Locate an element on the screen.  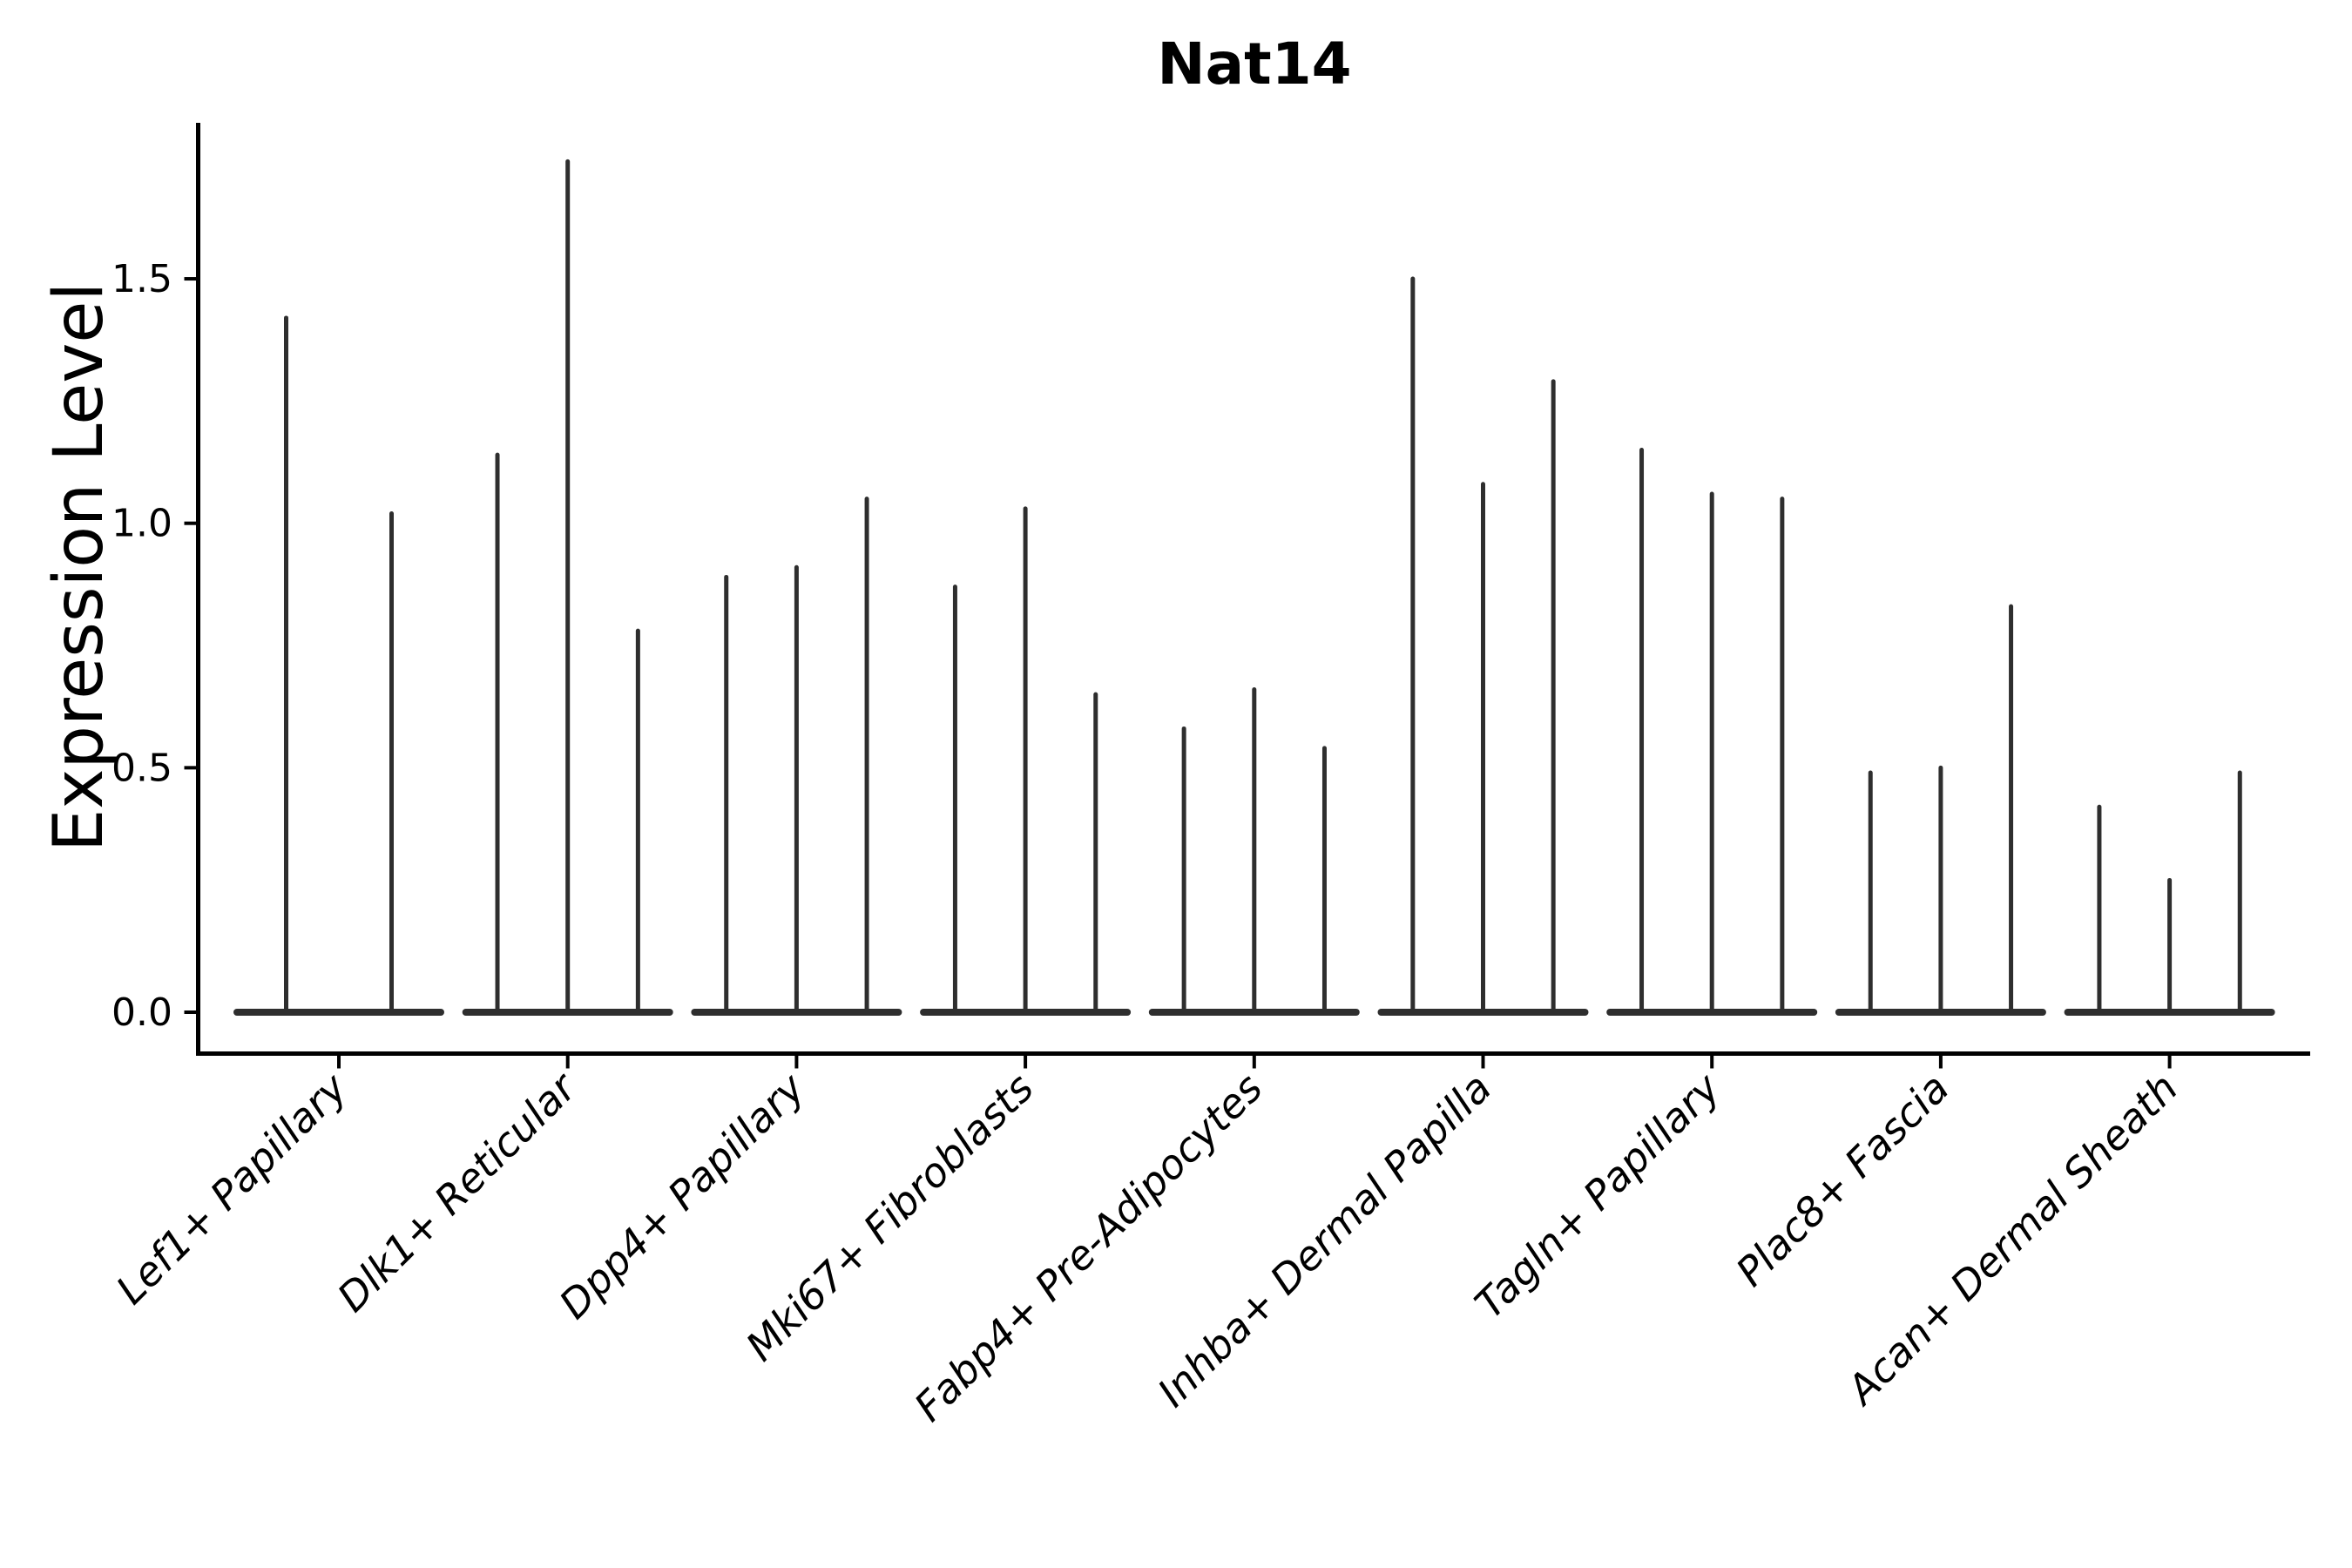
x-category-label: Lef1+ Papillary is located at coordinates (231, 1188).